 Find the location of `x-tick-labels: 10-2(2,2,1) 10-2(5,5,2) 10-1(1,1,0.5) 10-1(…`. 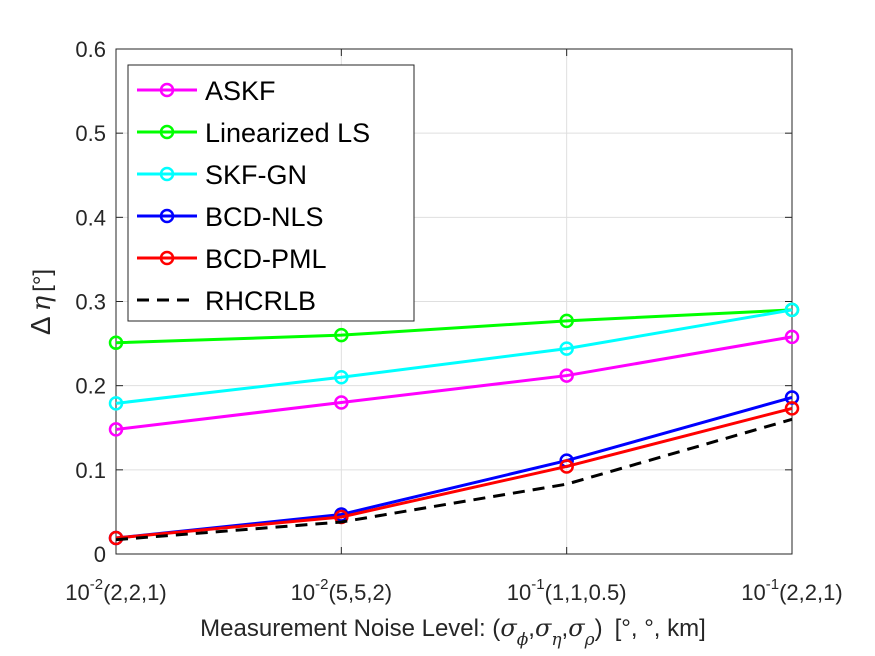

x-tick-labels: 10-2(2,2,1) 10-2(5,5,2) 10-1(1,1,0.5) 10-1(… is located at coordinates (453, 590).